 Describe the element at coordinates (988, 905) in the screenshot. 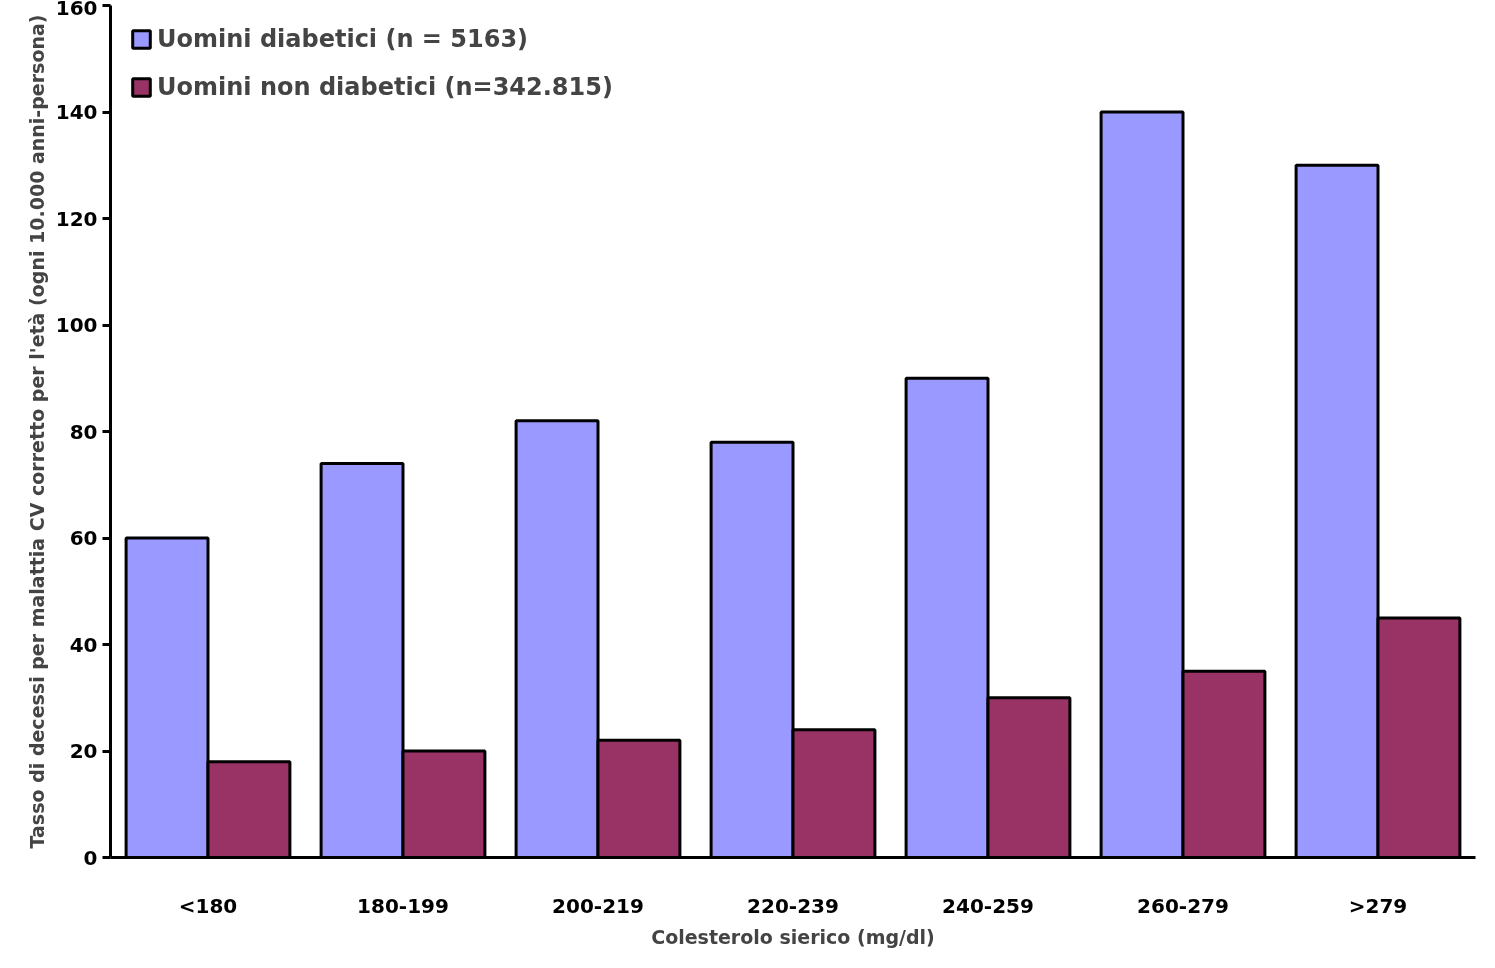

I see `x-tick-label: 240-259` at that location.